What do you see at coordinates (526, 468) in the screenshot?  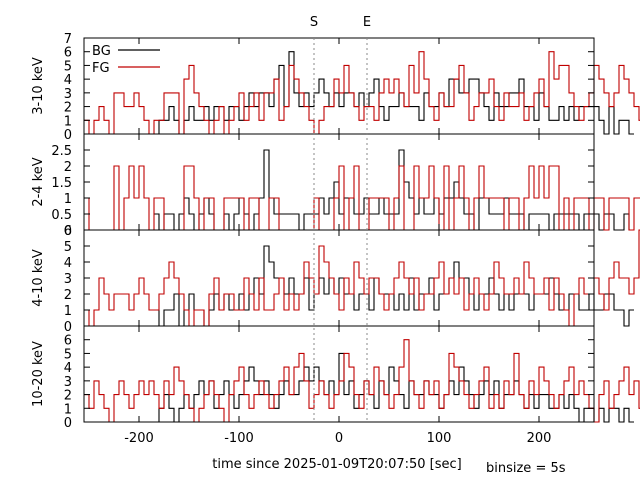 I see `binsize-label: binsize = 5s` at bounding box center [526, 468].